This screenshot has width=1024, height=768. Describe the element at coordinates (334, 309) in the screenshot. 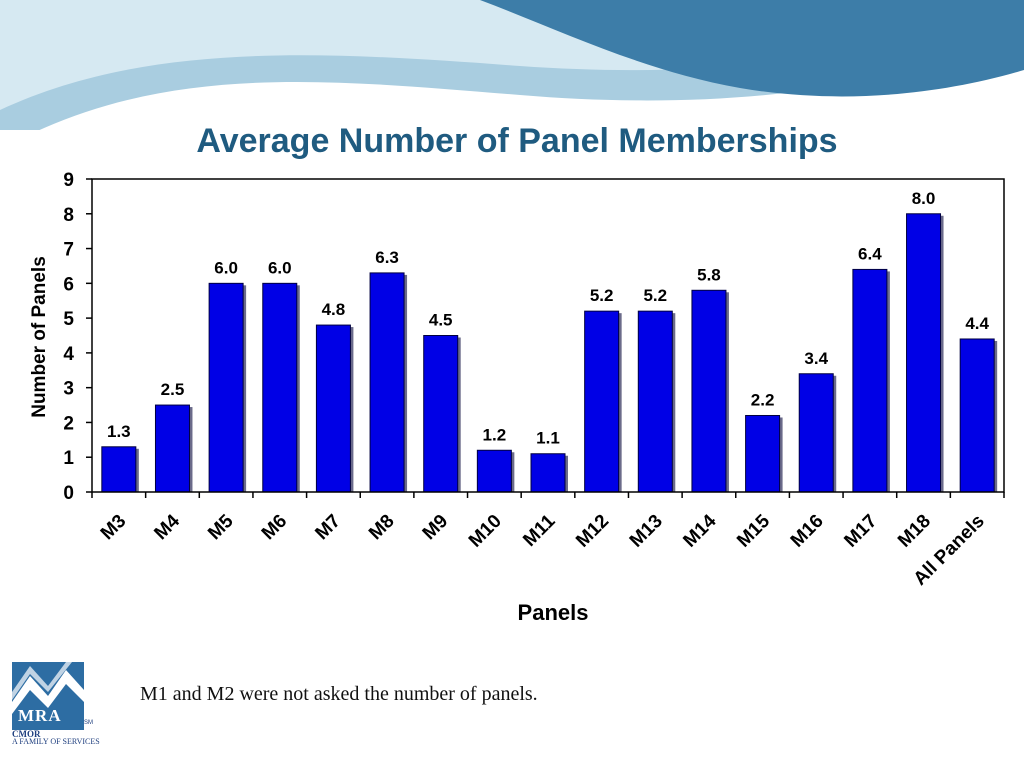

I see `bar-value-label: 4.8` at that location.